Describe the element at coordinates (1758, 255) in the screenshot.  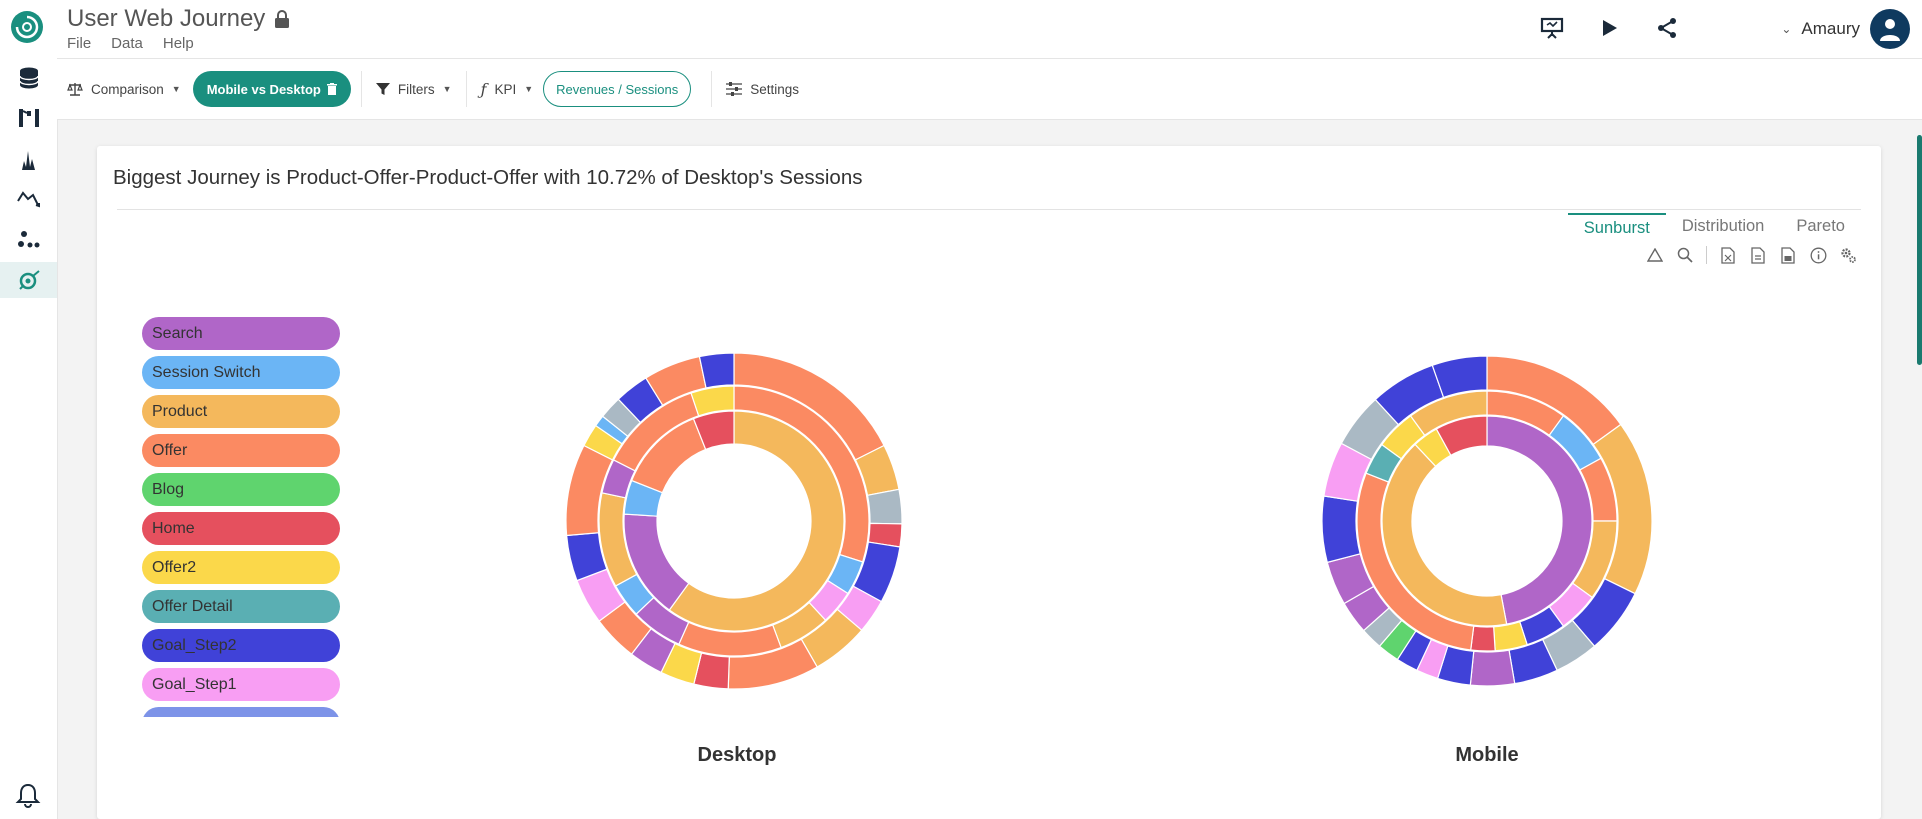
I see `pdf-export-icon` at that location.